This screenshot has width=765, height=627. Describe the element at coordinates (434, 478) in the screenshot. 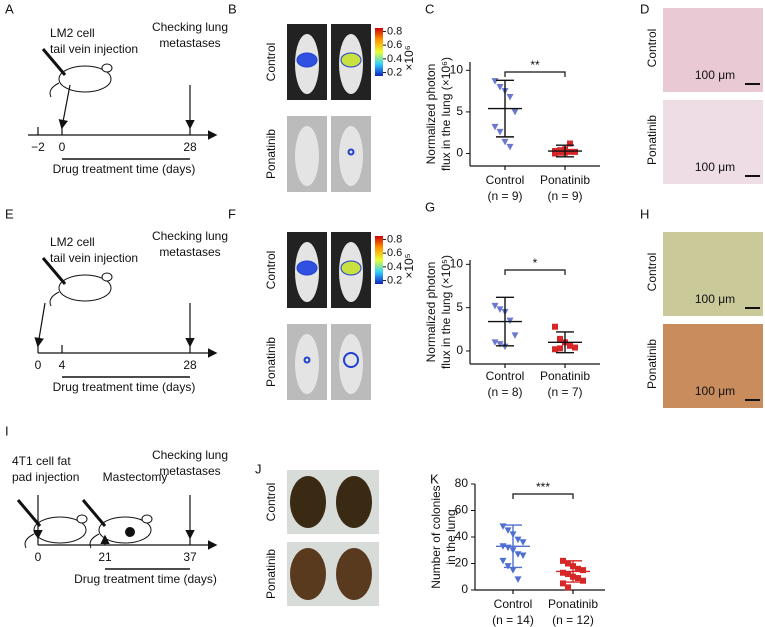

I see `panel-letter: K` at that location.